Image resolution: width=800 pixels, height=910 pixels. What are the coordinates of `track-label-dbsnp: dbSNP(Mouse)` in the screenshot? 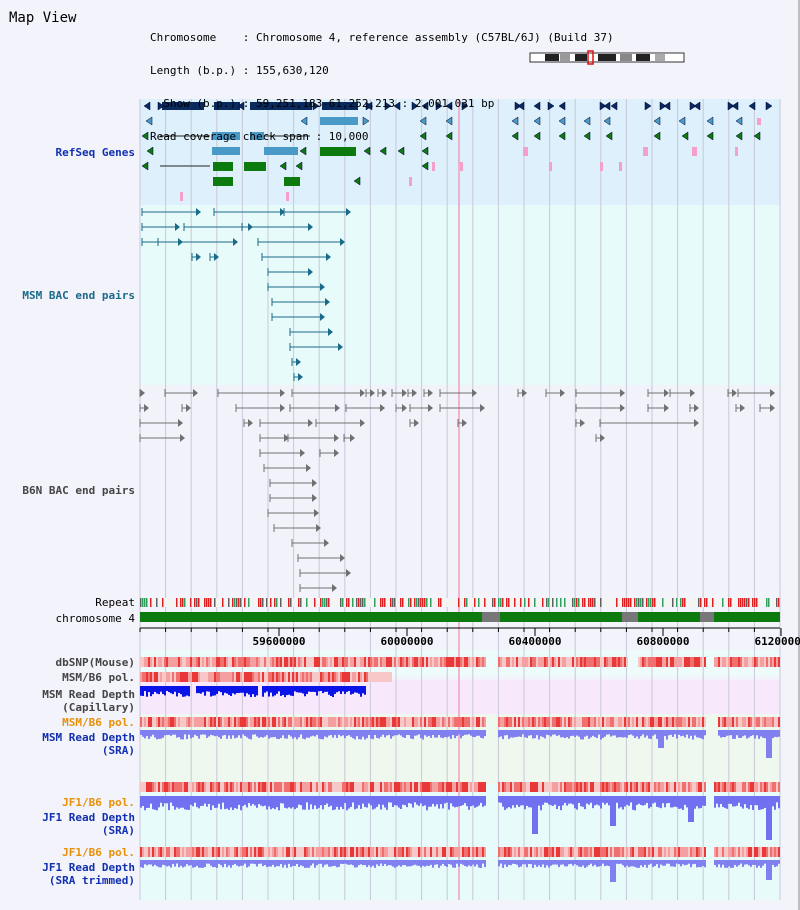 It's located at (95, 662).